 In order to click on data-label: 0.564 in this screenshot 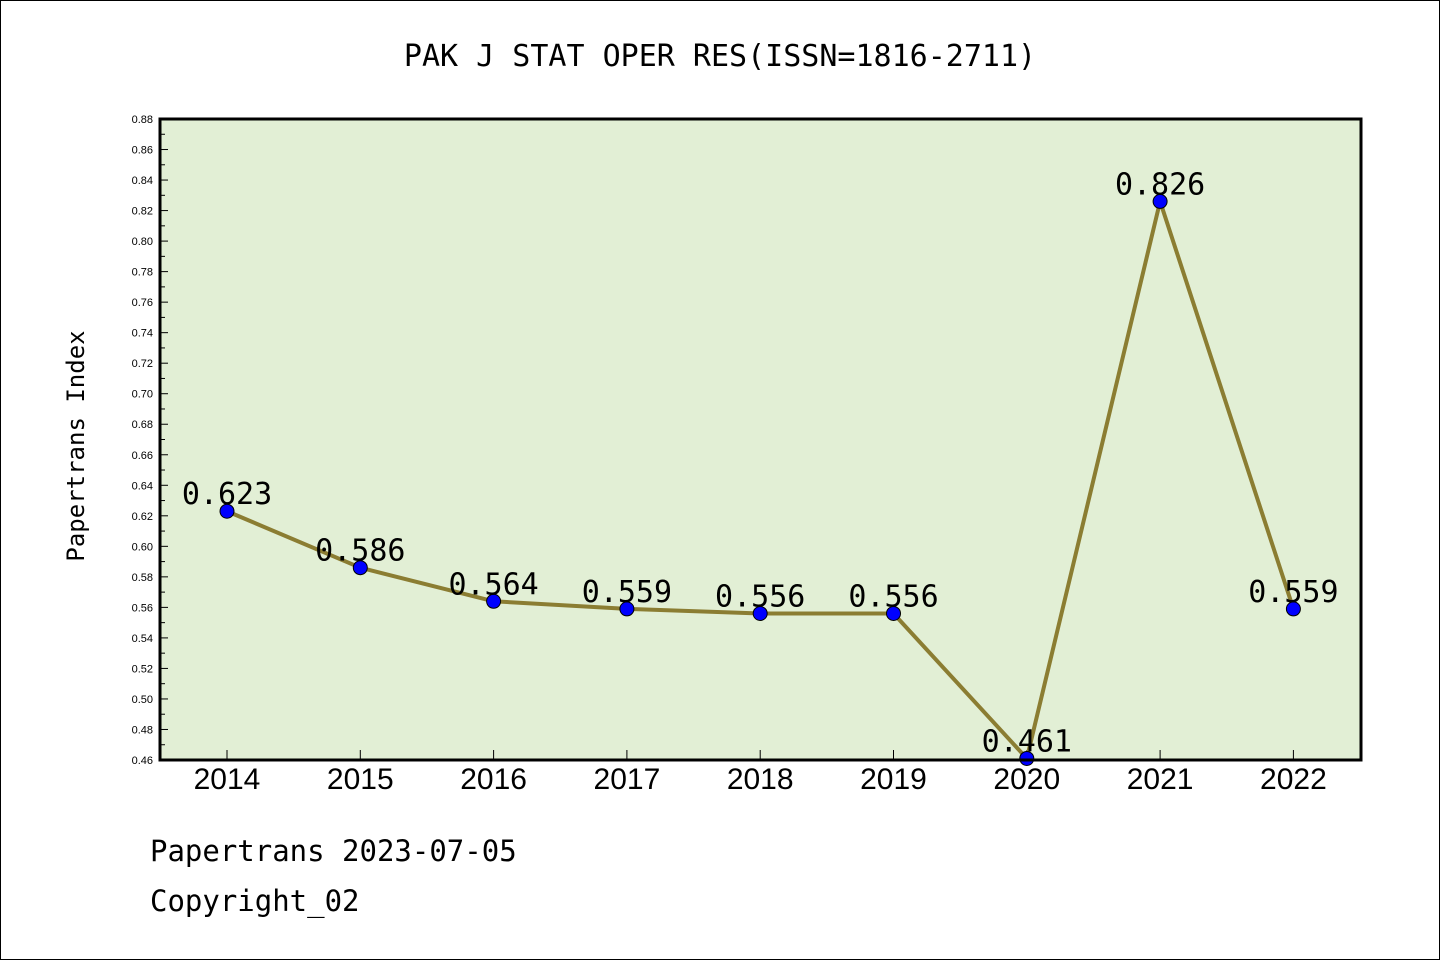, I will do `click(493, 584)`.